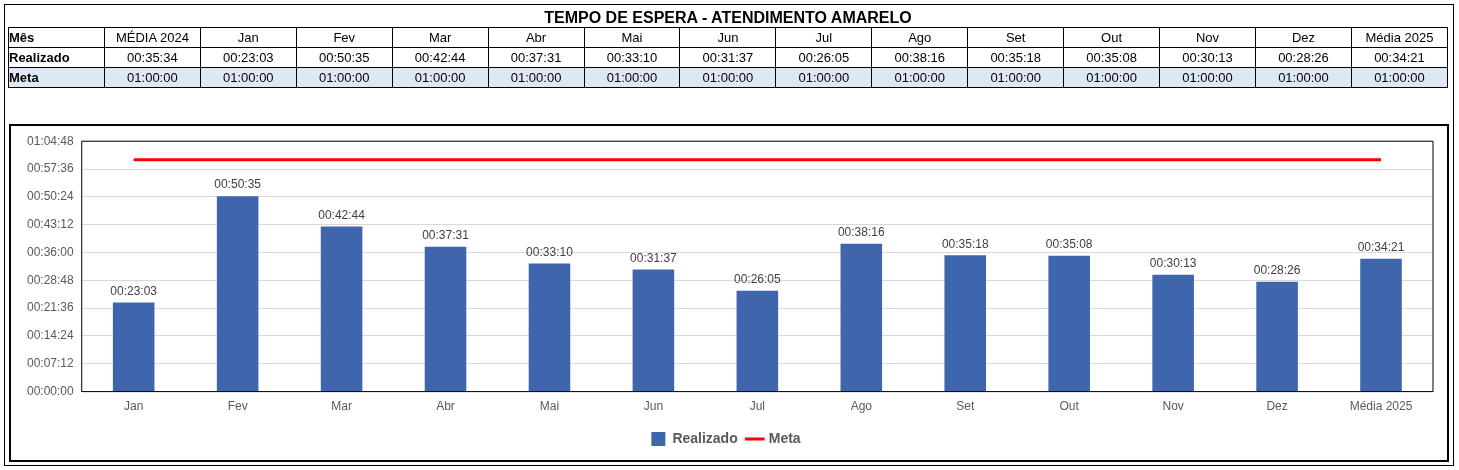 The image size is (1459, 470). What do you see at coordinates (446, 234) in the screenshot?
I see `data-label: 00:37:31` at bounding box center [446, 234].